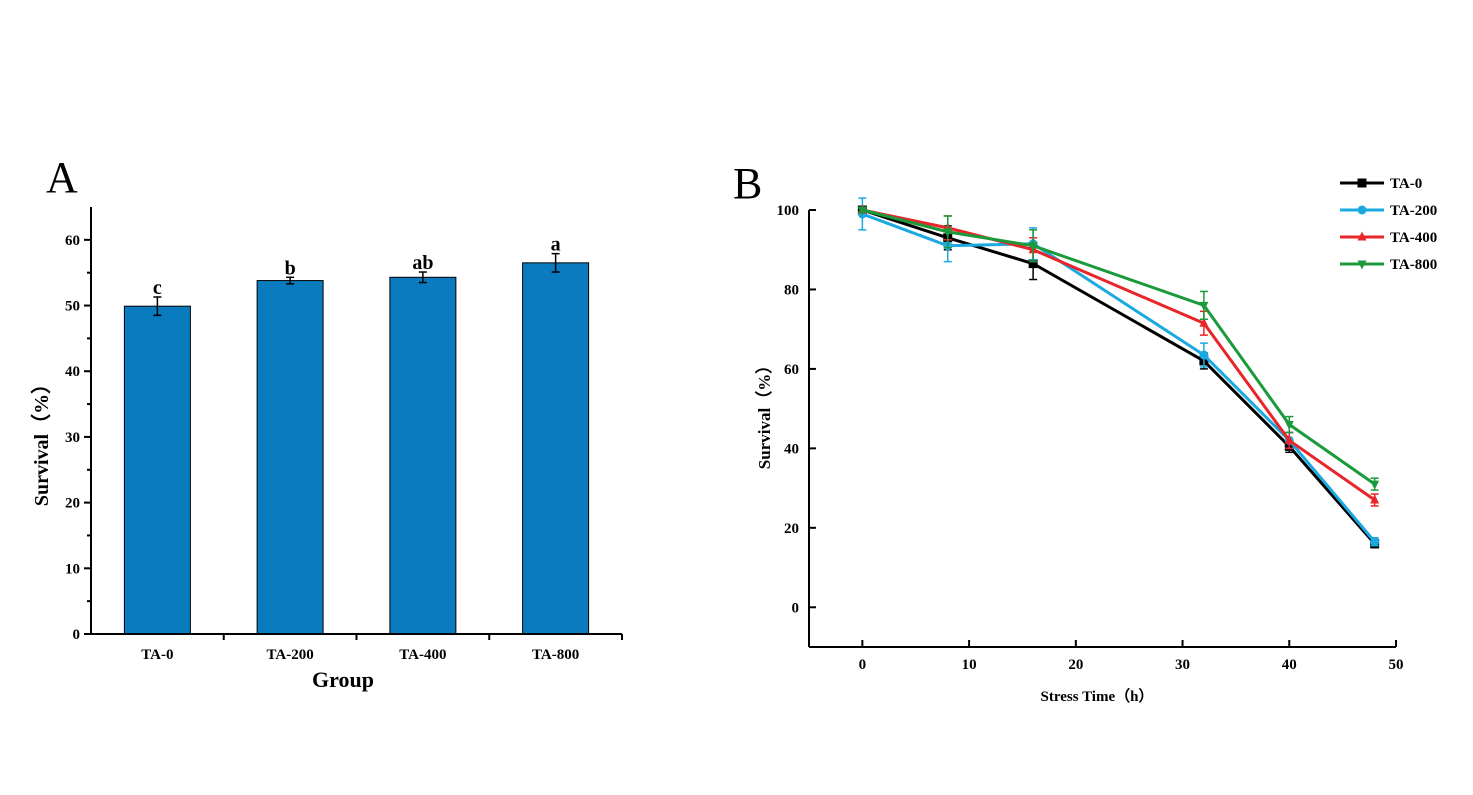  What do you see at coordinates (1406, 184) in the screenshot?
I see `legend-label-TA-0: TA-0` at bounding box center [1406, 184].